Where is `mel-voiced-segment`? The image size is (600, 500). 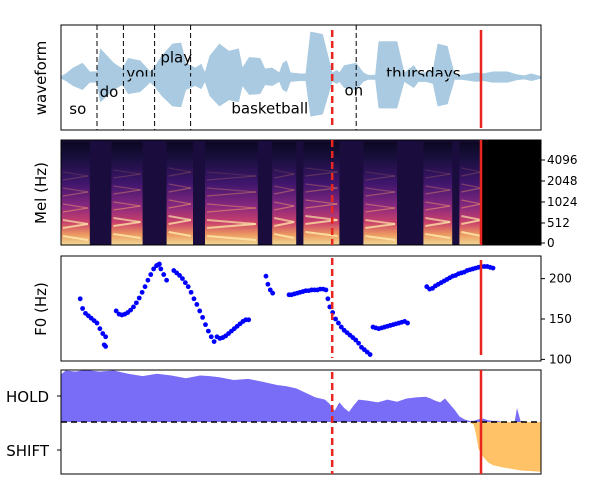 mel-voiced-segment is located at coordinates (284, 193).